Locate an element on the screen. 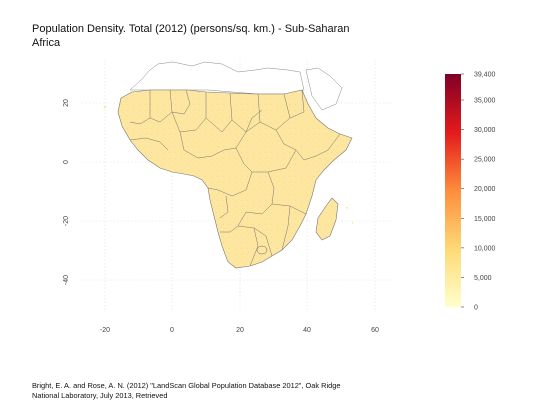  x-tick: -20 is located at coordinates (105, 330).